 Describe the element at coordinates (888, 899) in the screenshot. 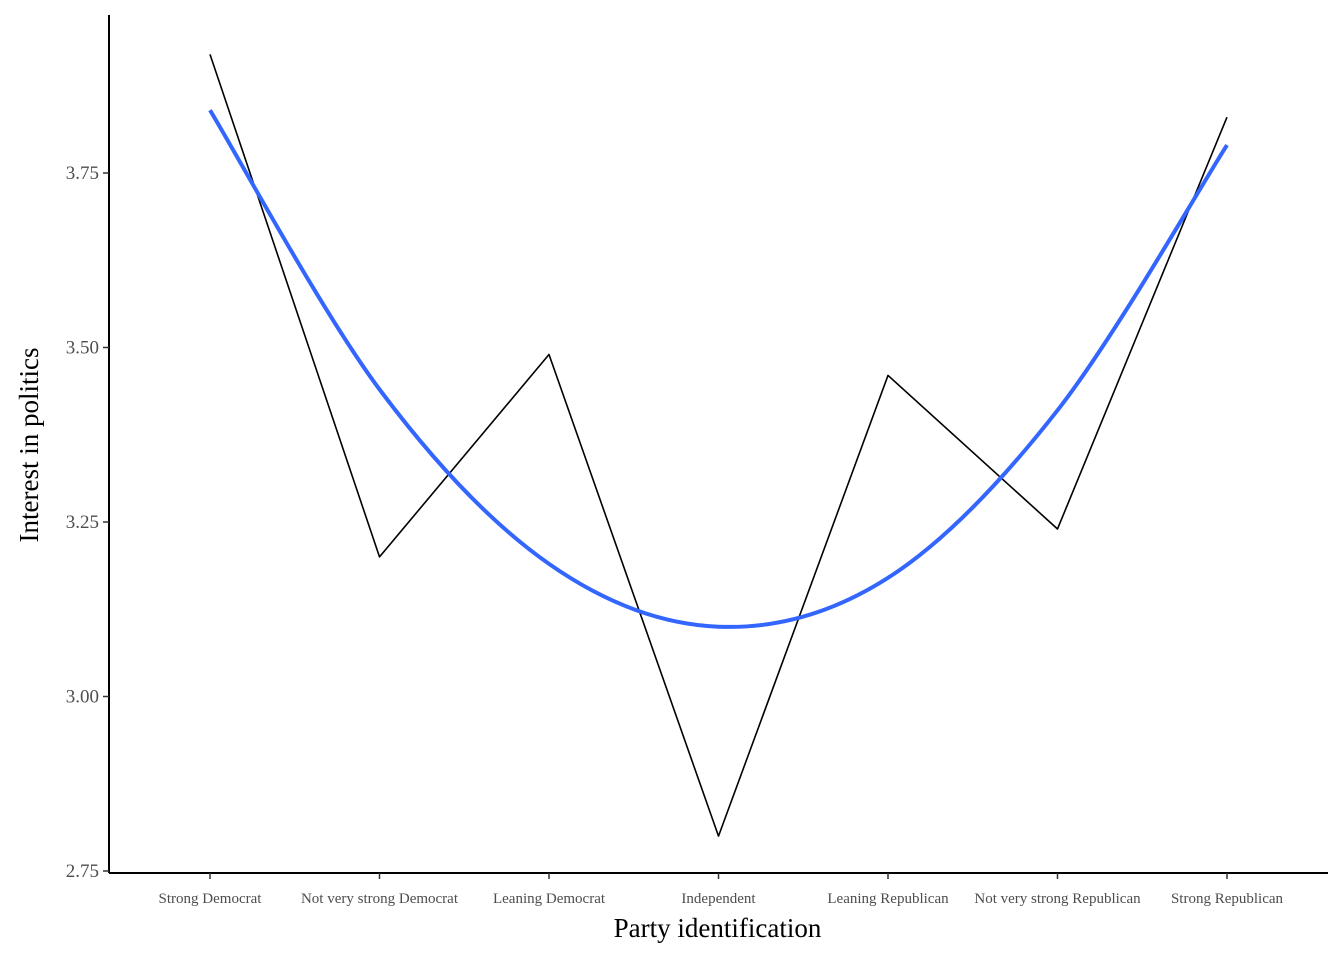

I see `x-tick-label: Leaning Republican` at that location.